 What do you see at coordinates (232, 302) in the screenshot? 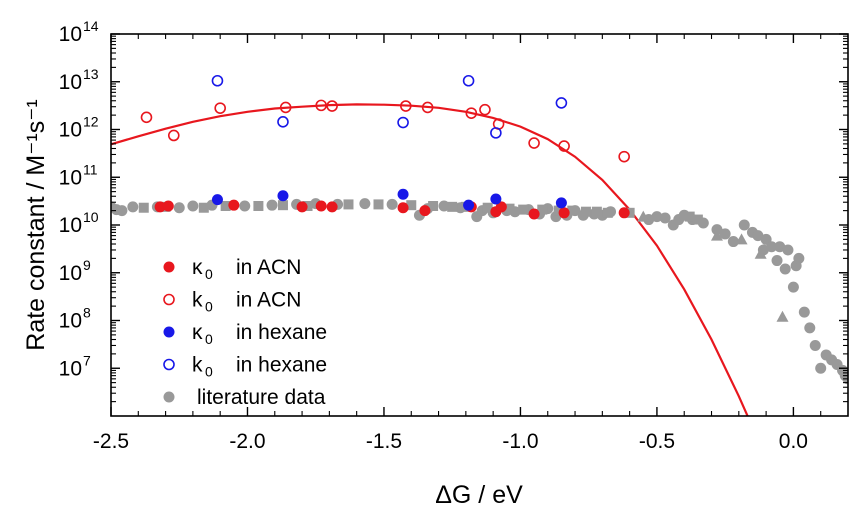
I see `legend-entry: k 0 in ACN` at bounding box center [232, 302].